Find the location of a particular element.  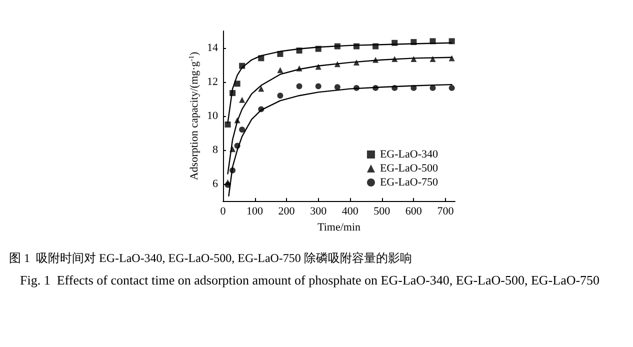

x-tick-label: 500 is located at coordinates (382, 212).